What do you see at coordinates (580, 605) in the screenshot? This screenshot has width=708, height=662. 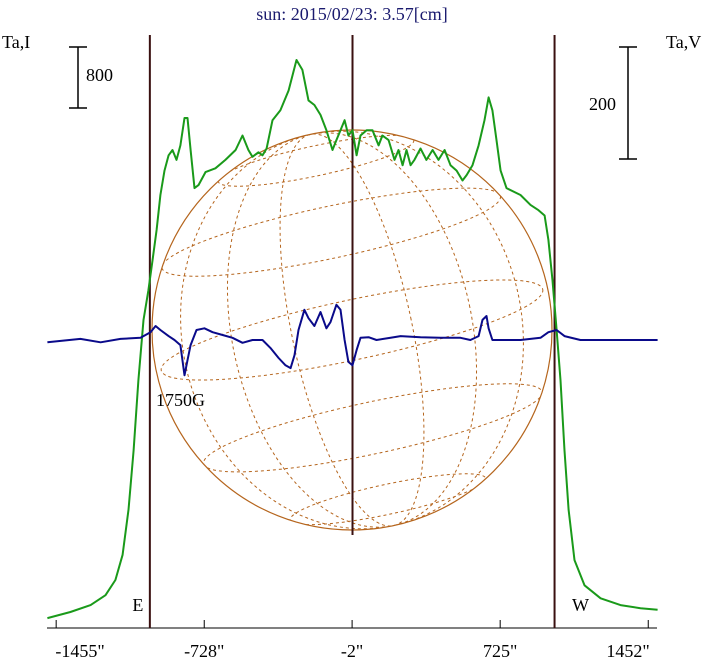 I see `limb-label: W` at bounding box center [580, 605].